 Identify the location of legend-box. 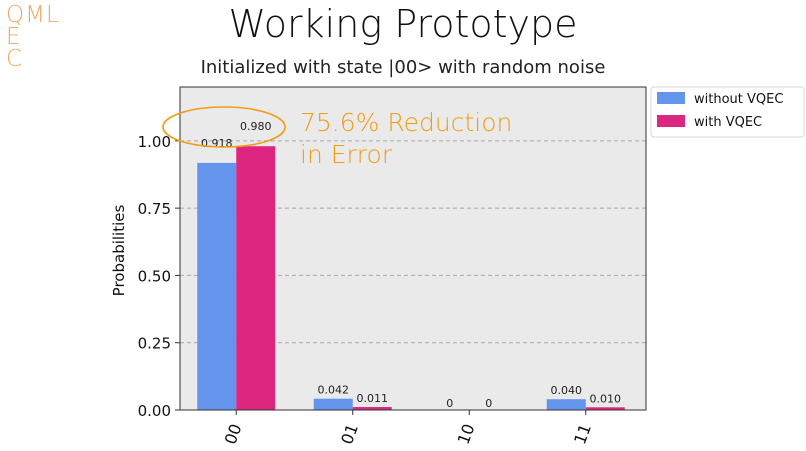
(727, 112).